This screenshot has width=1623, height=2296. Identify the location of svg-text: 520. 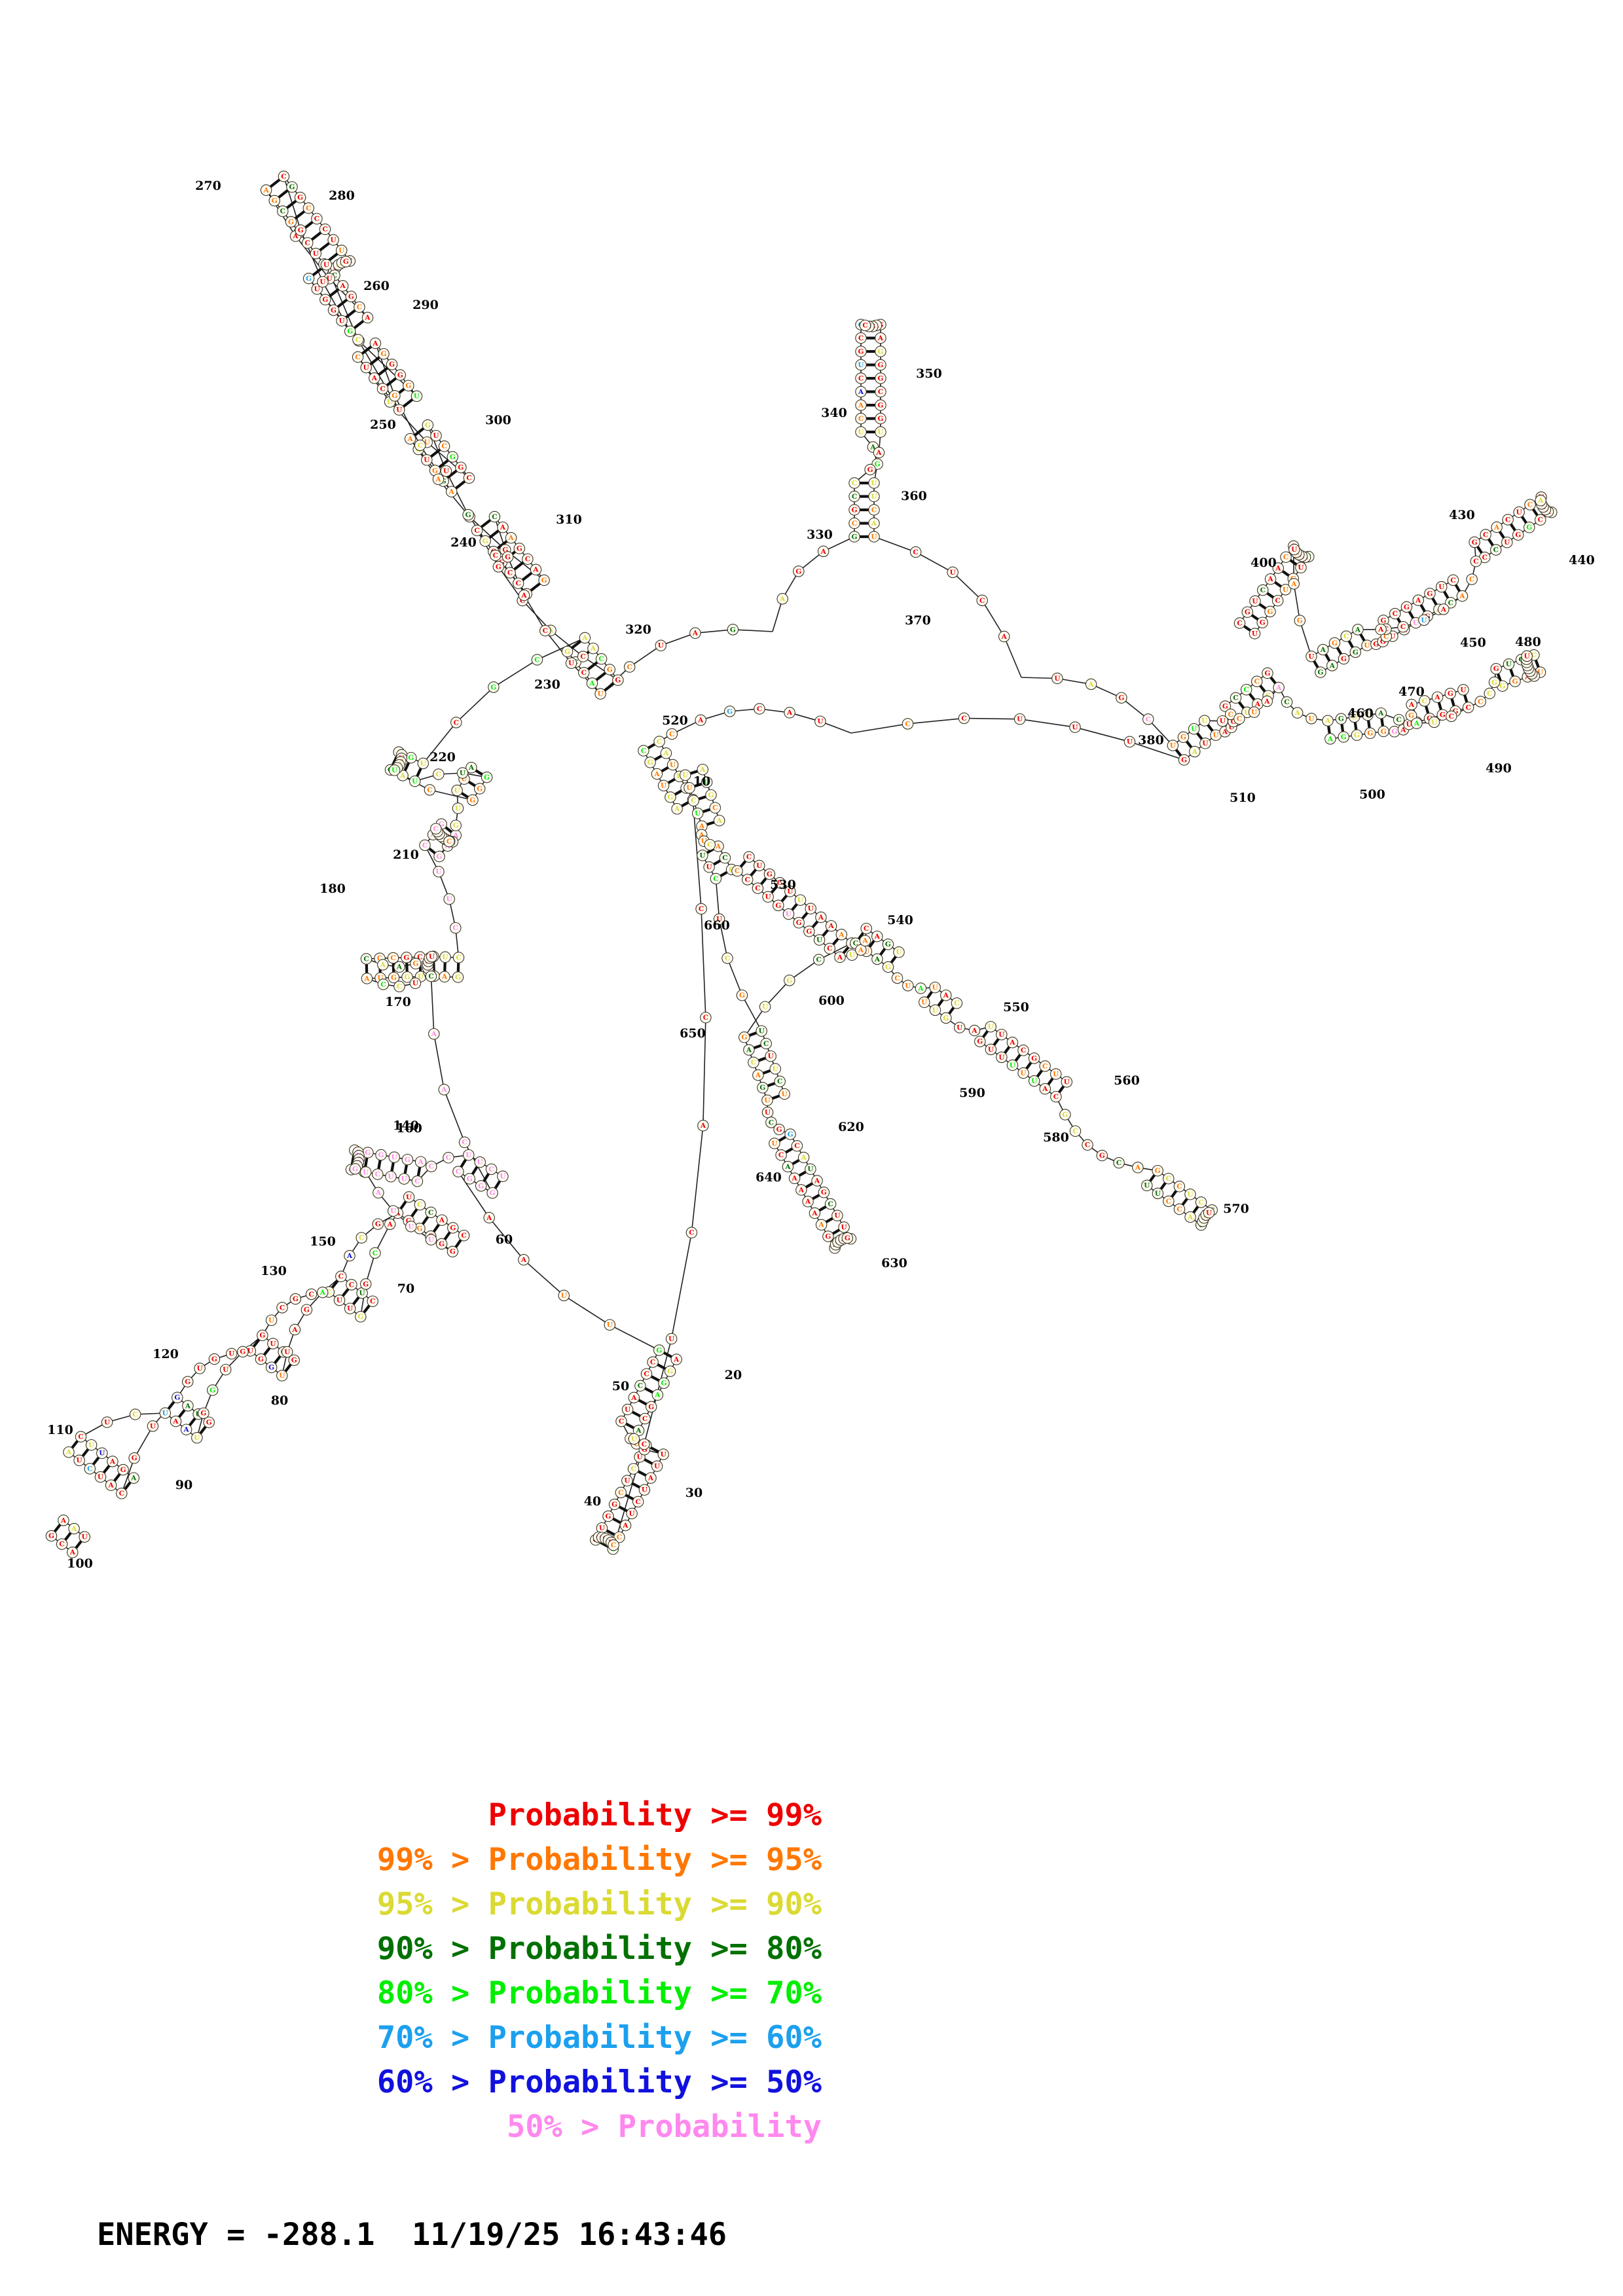
(675, 720).